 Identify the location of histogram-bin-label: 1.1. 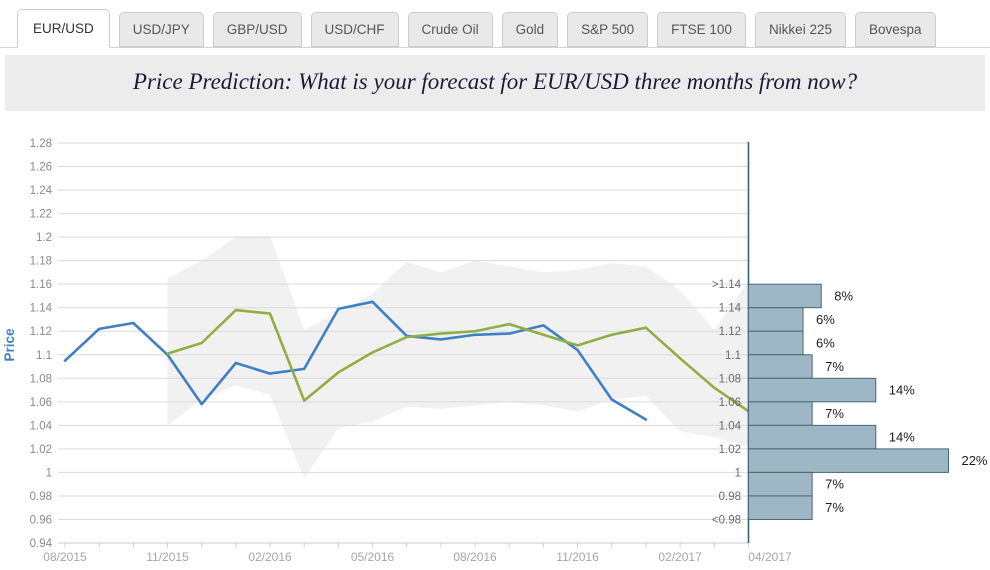
(733, 356).